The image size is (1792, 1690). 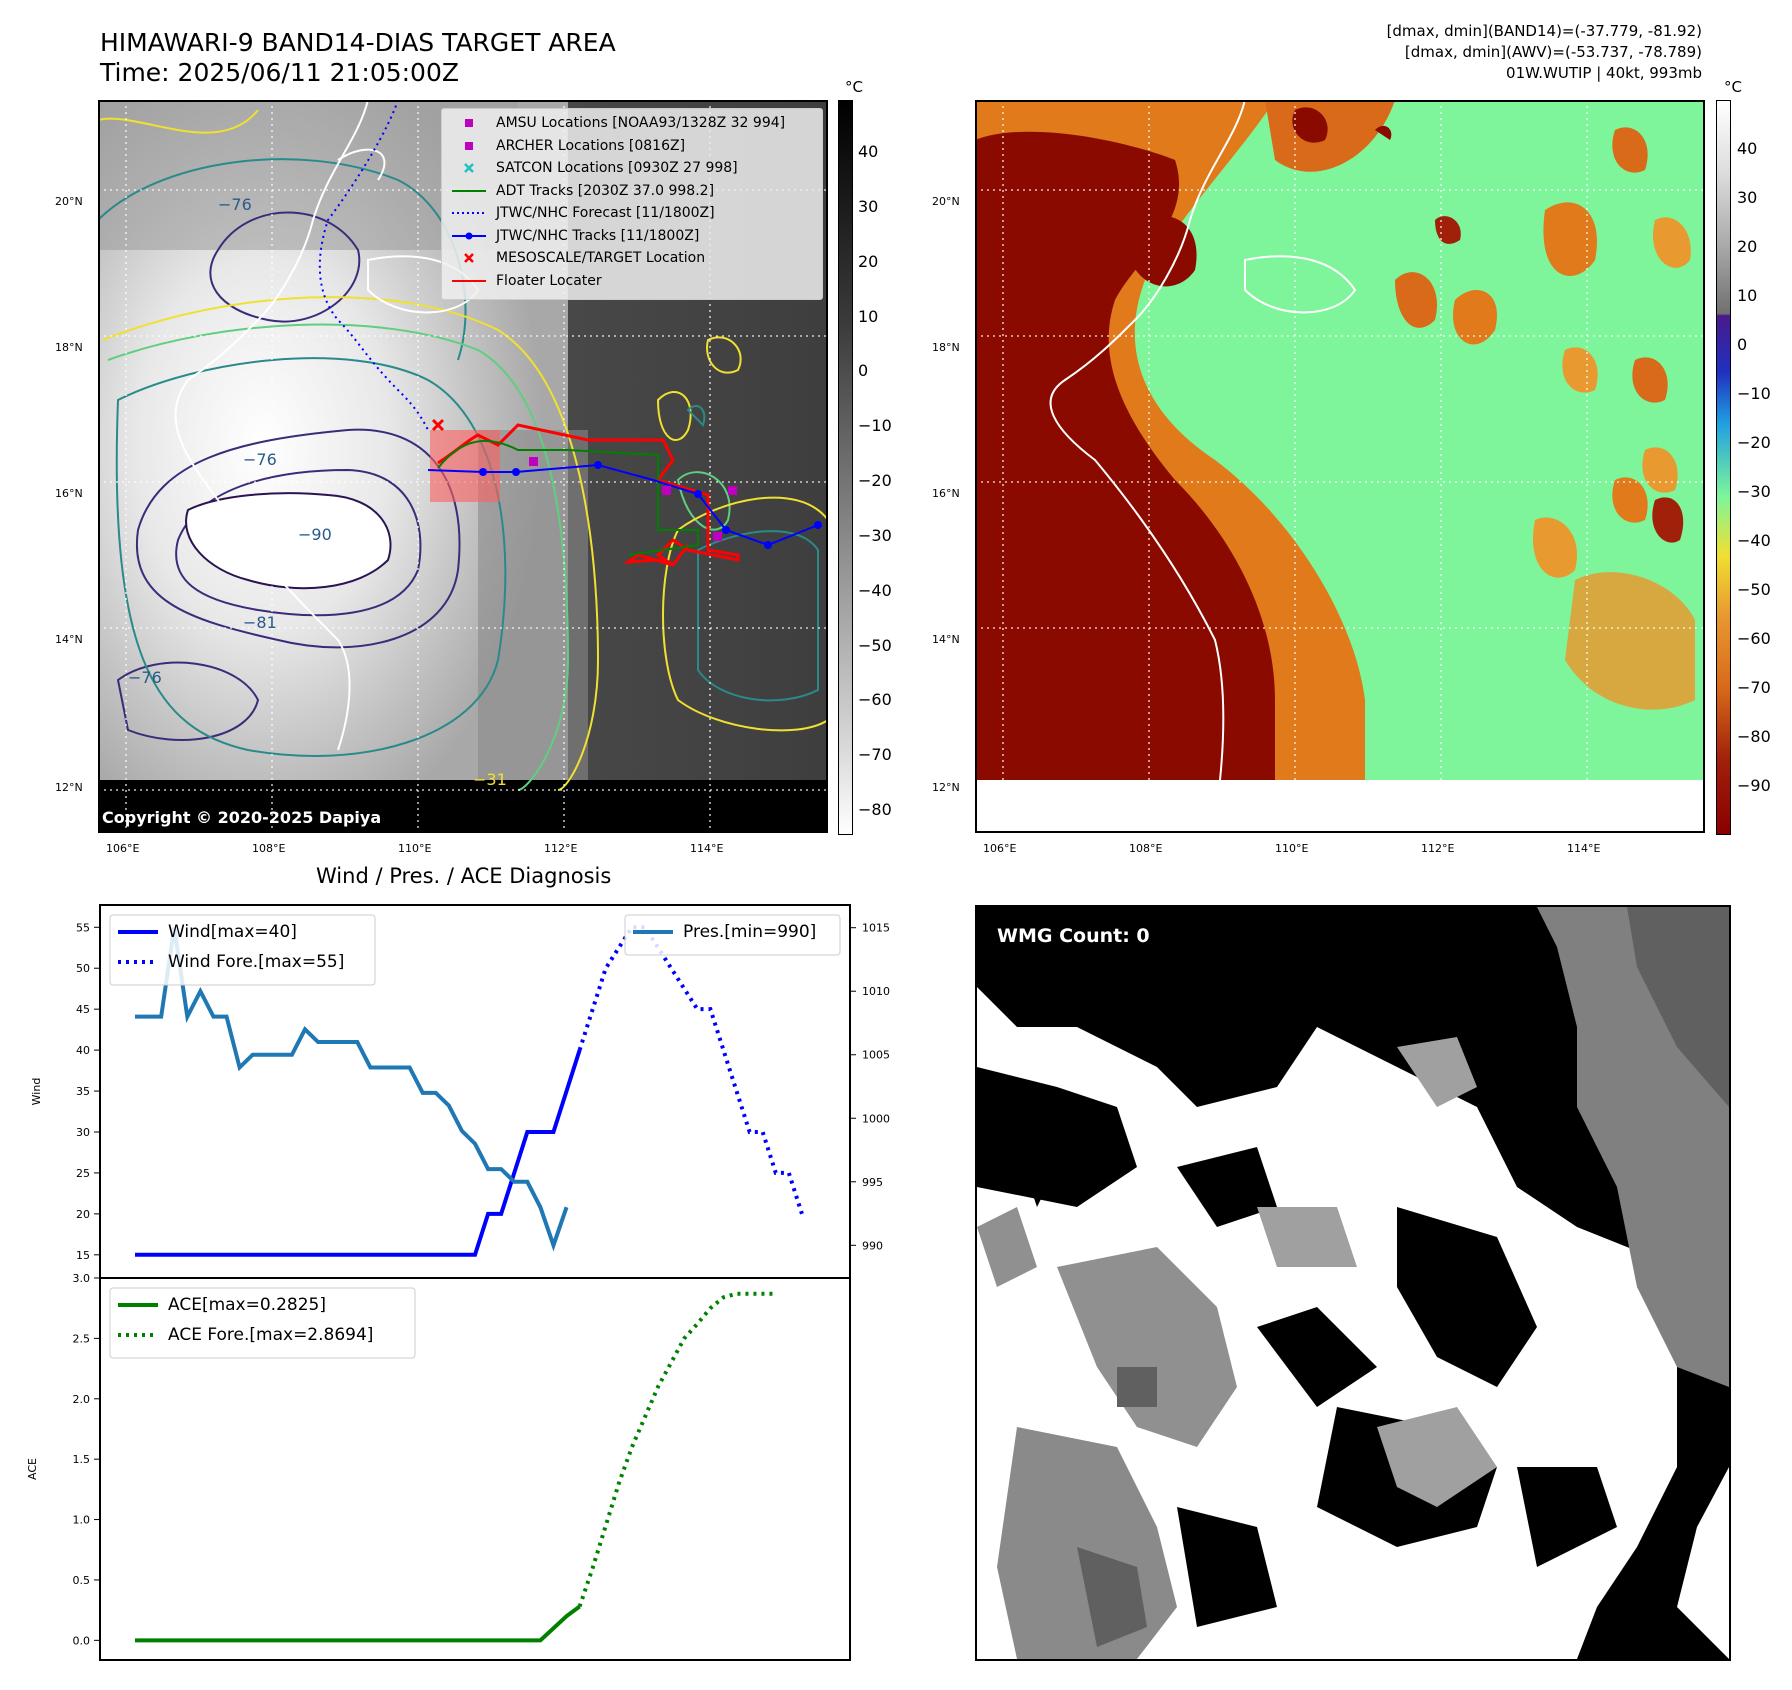 I want to click on pressure-legend-bg, so click(x=732, y=935).